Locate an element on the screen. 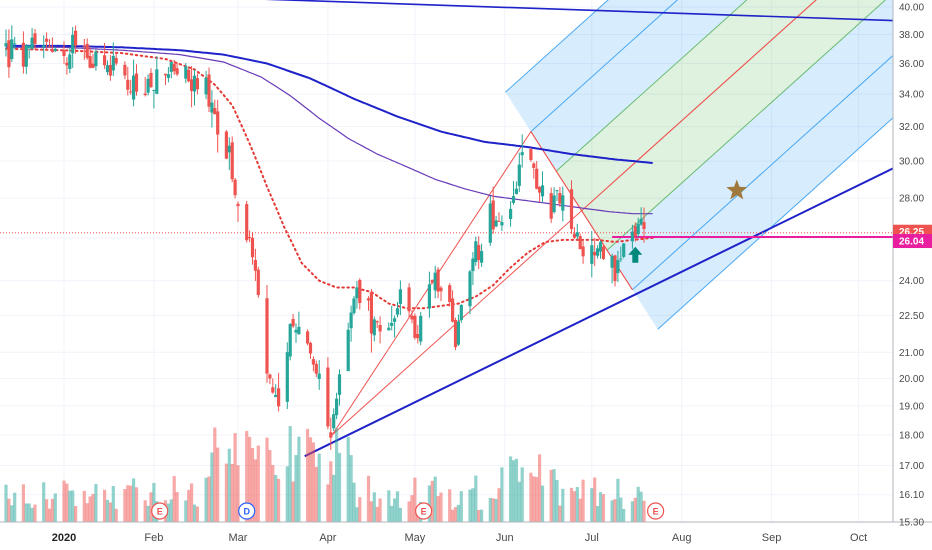 The image size is (932, 550). price-tick-label: 17.00 is located at coordinates (911, 466).